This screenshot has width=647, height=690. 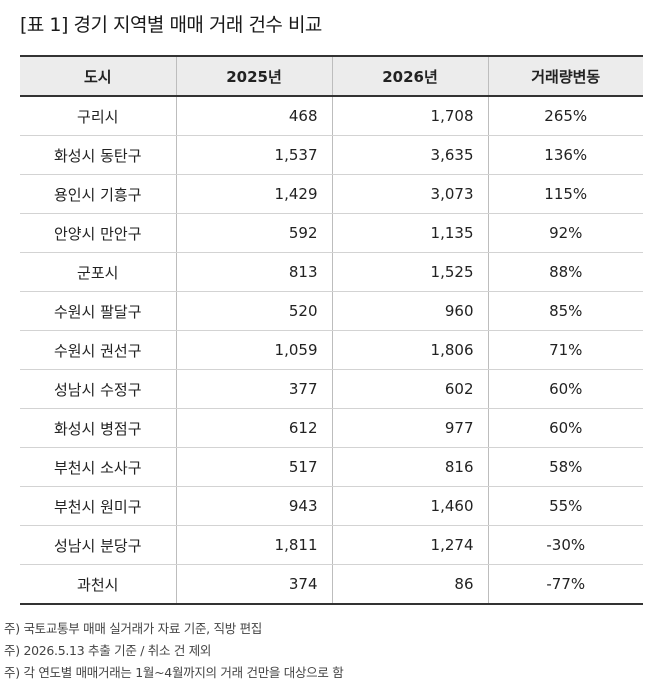 I want to click on change-cell: 265%, so click(x=565, y=116).